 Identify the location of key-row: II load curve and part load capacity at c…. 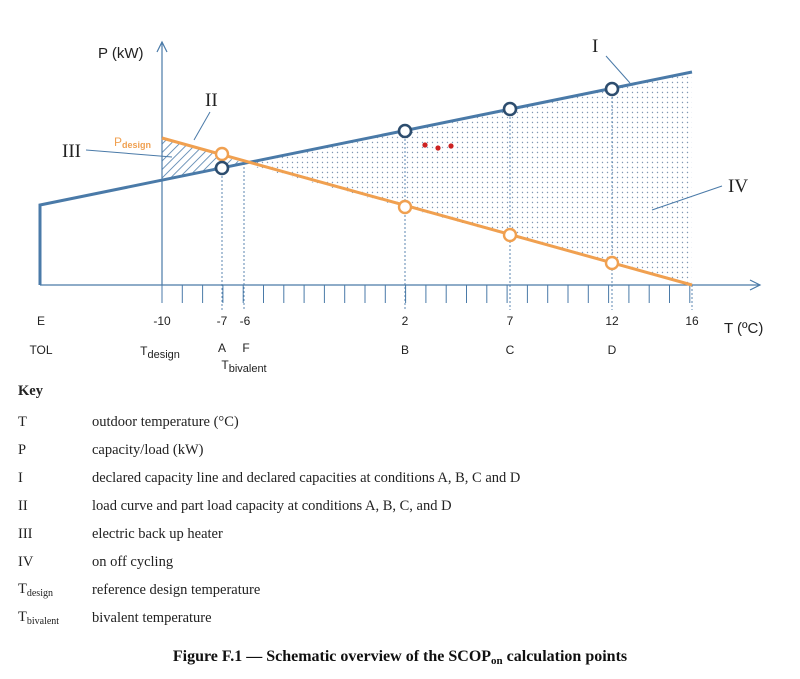
(398, 506).